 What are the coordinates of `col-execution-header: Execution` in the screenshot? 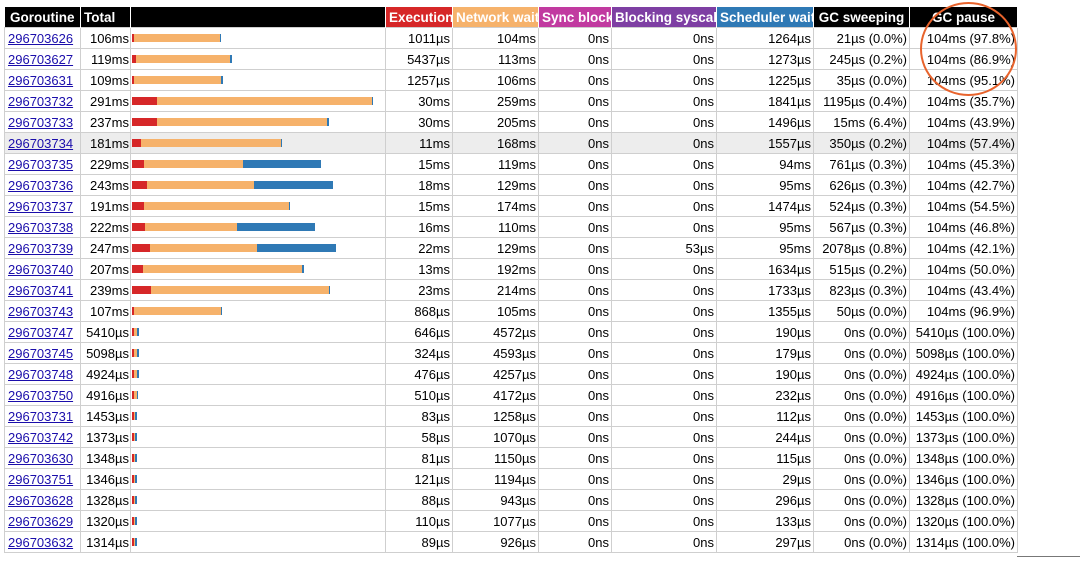 It's located at (419, 17).